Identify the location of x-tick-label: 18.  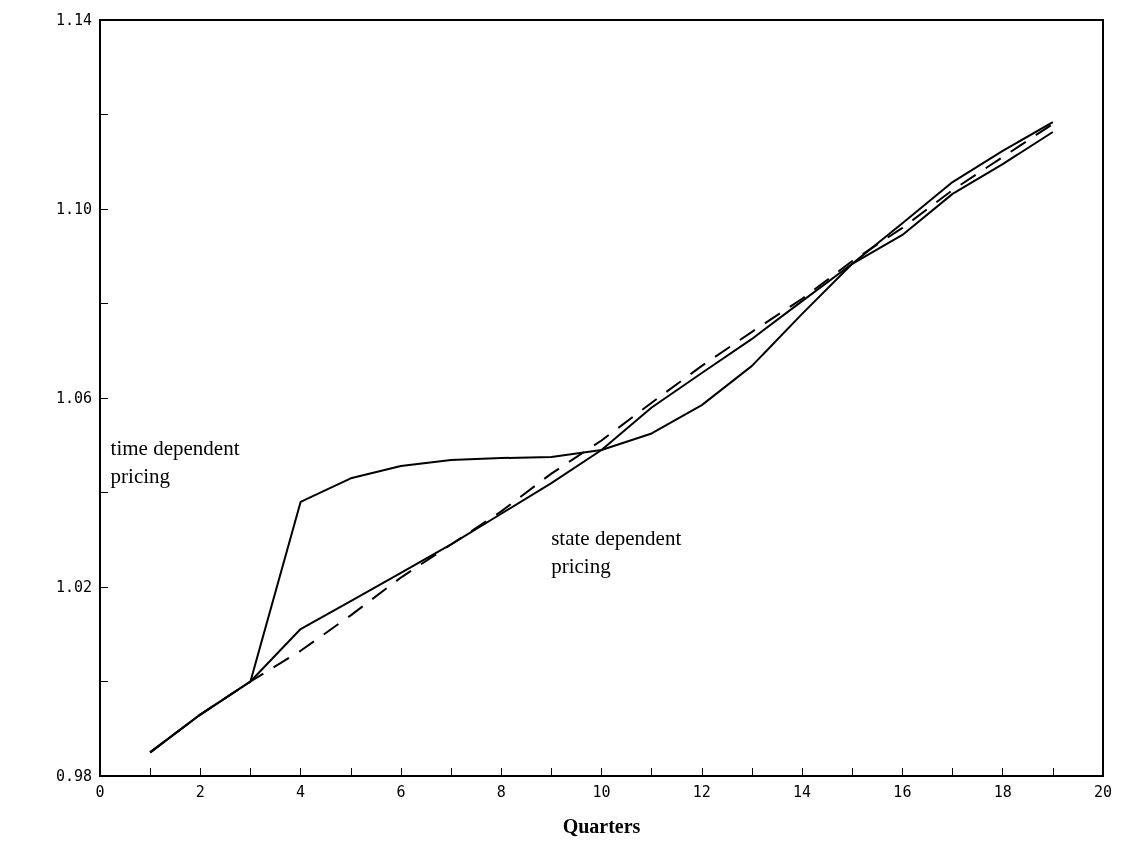
(1002, 791).